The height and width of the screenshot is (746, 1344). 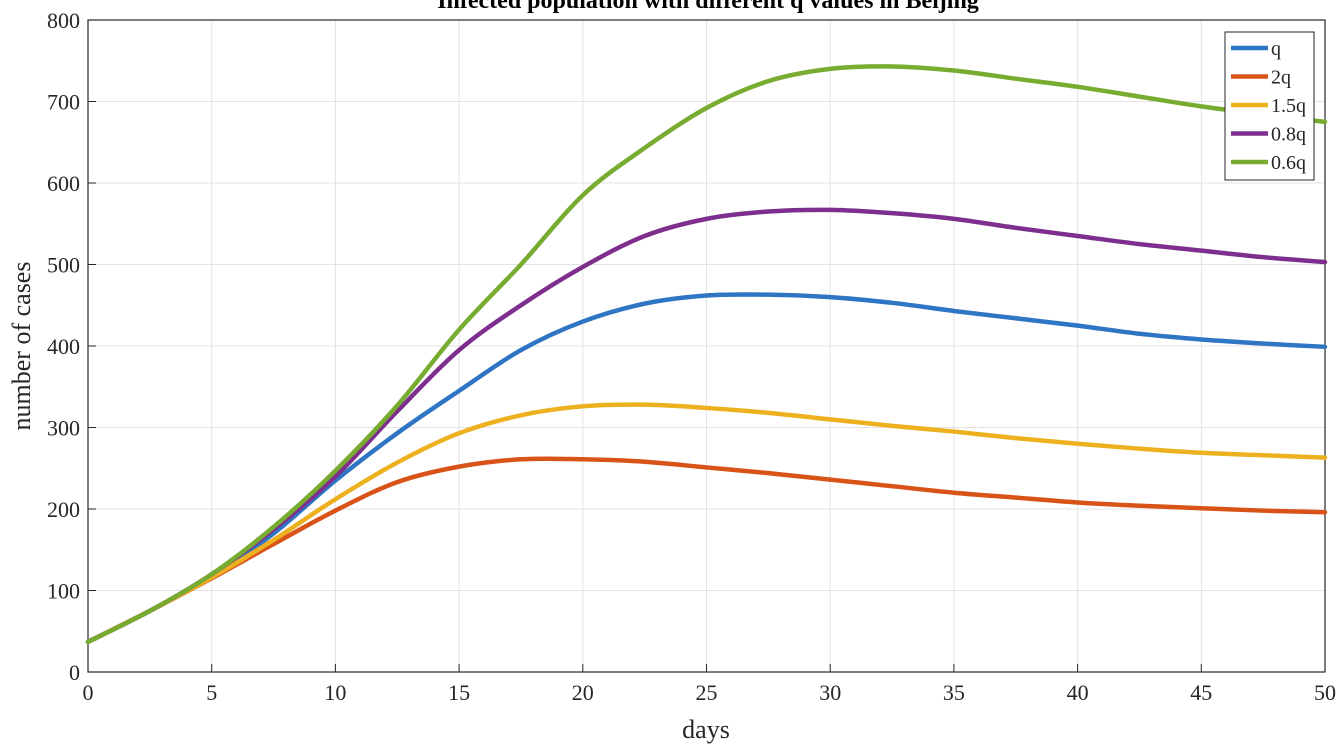 What do you see at coordinates (63, 183) in the screenshot?
I see `y-tick-label: 600` at bounding box center [63, 183].